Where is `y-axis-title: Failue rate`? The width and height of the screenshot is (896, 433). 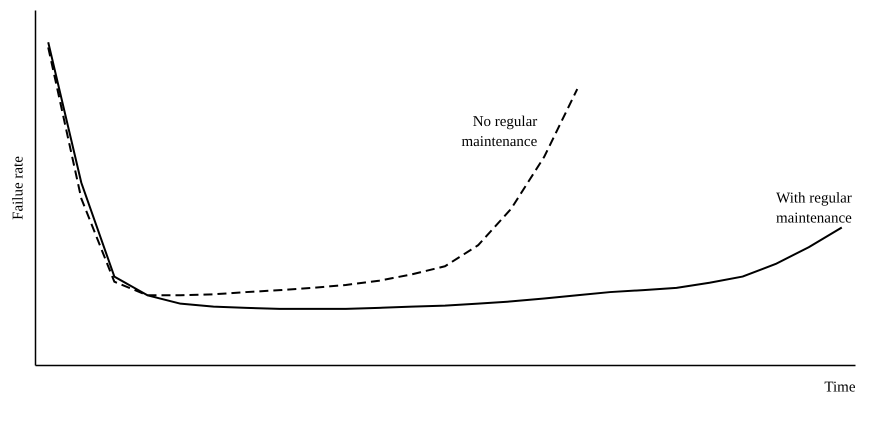
y-axis-title: Failue rate is located at coordinates (18, 188).